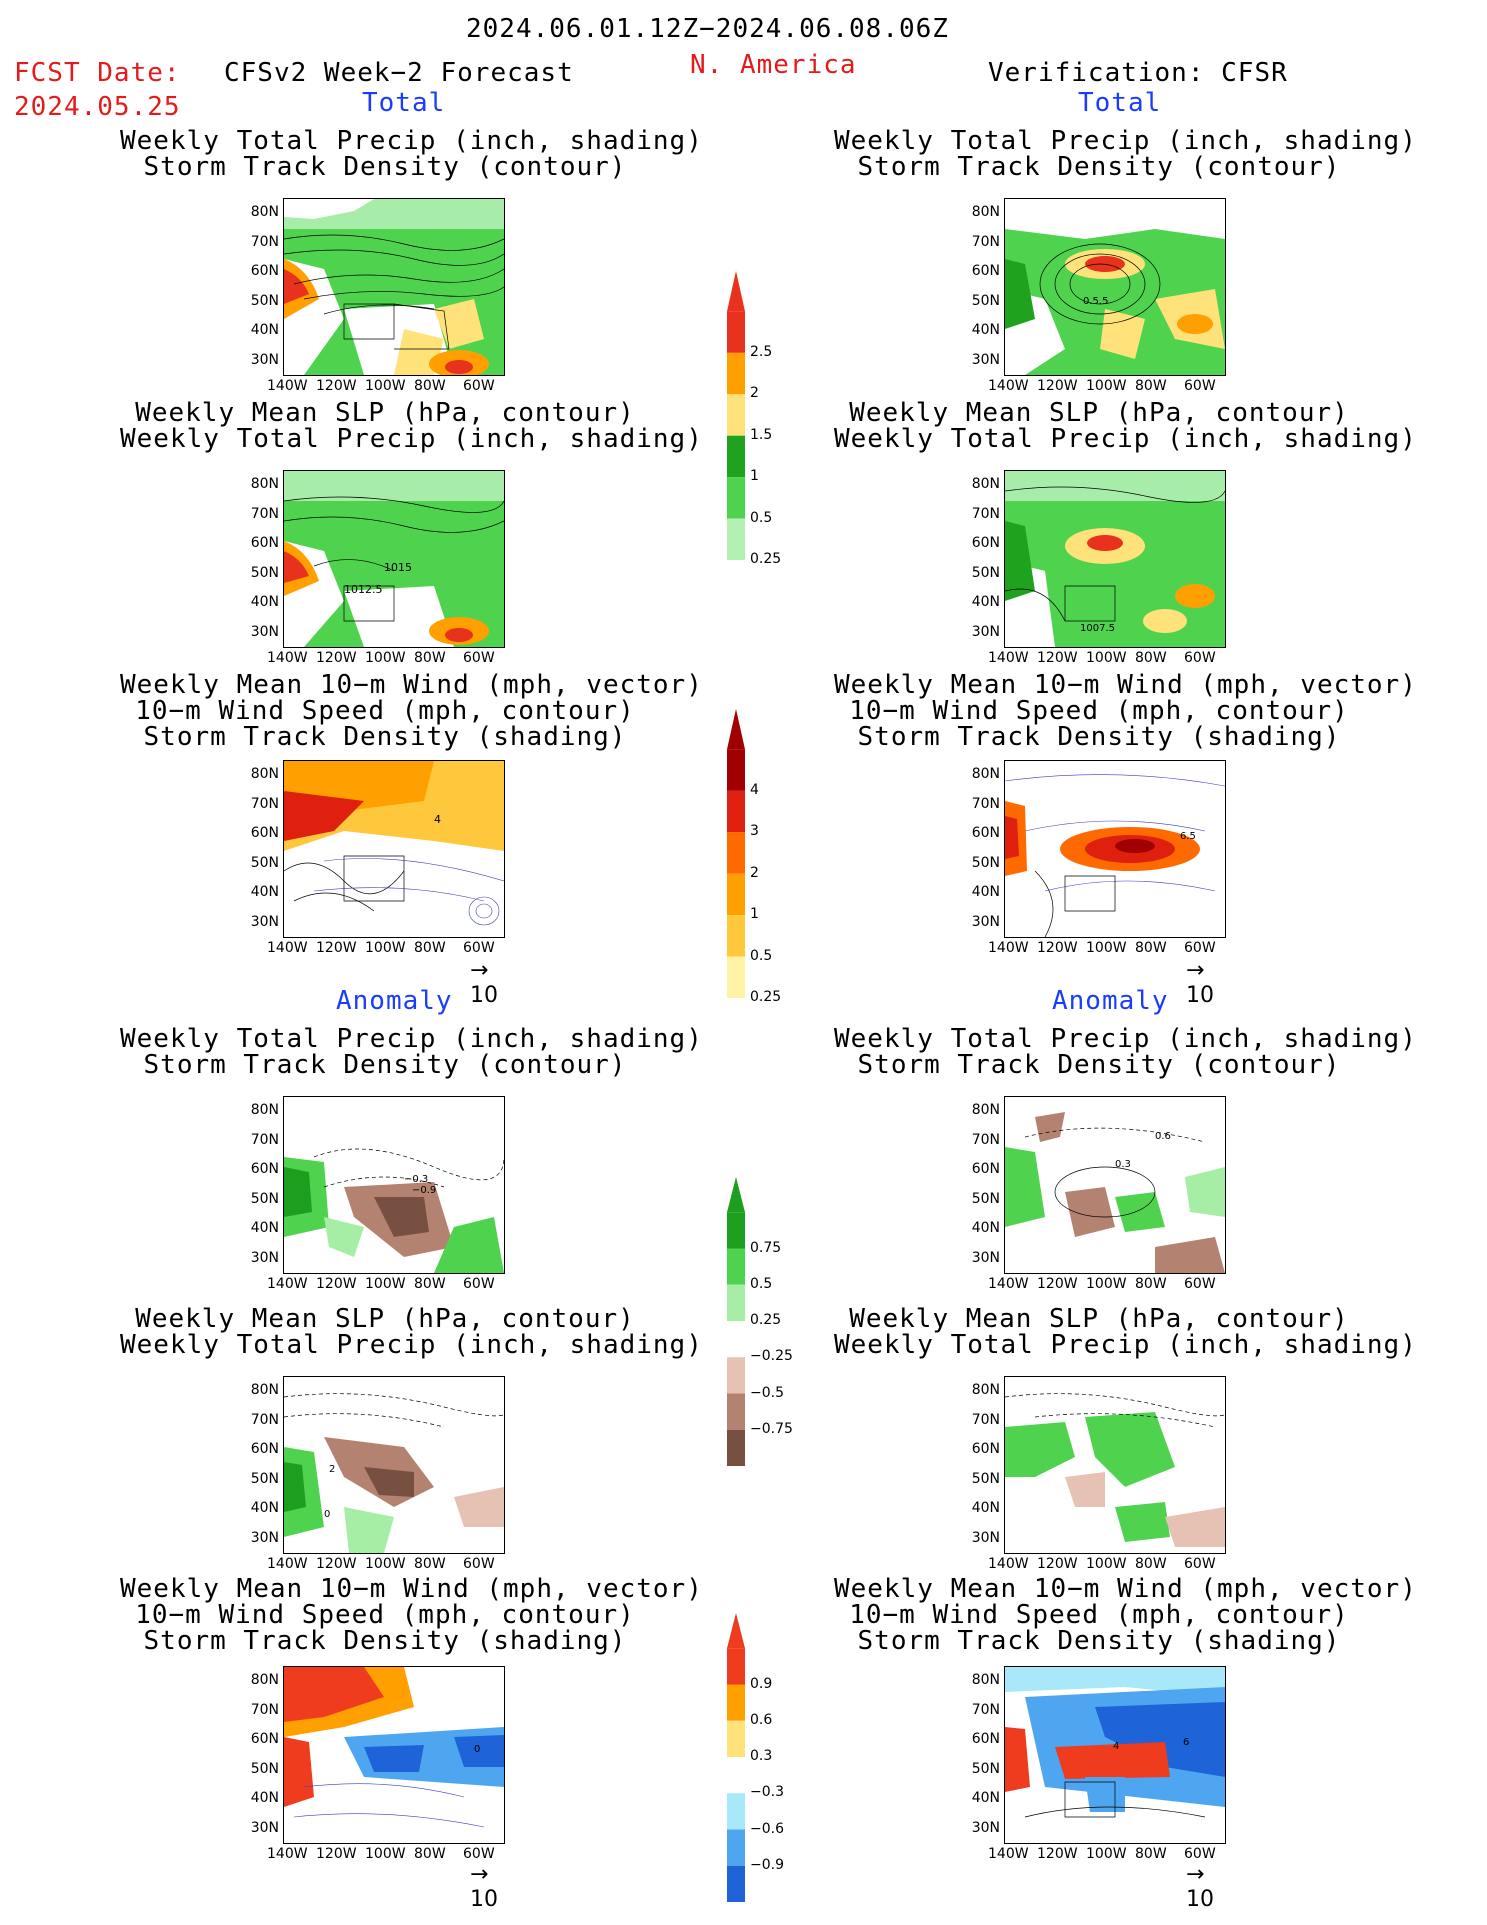 The width and height of the screenshot is (1487, 1925). I want to click on section-anomaly-left: Anomaly, so click(394, 1001).